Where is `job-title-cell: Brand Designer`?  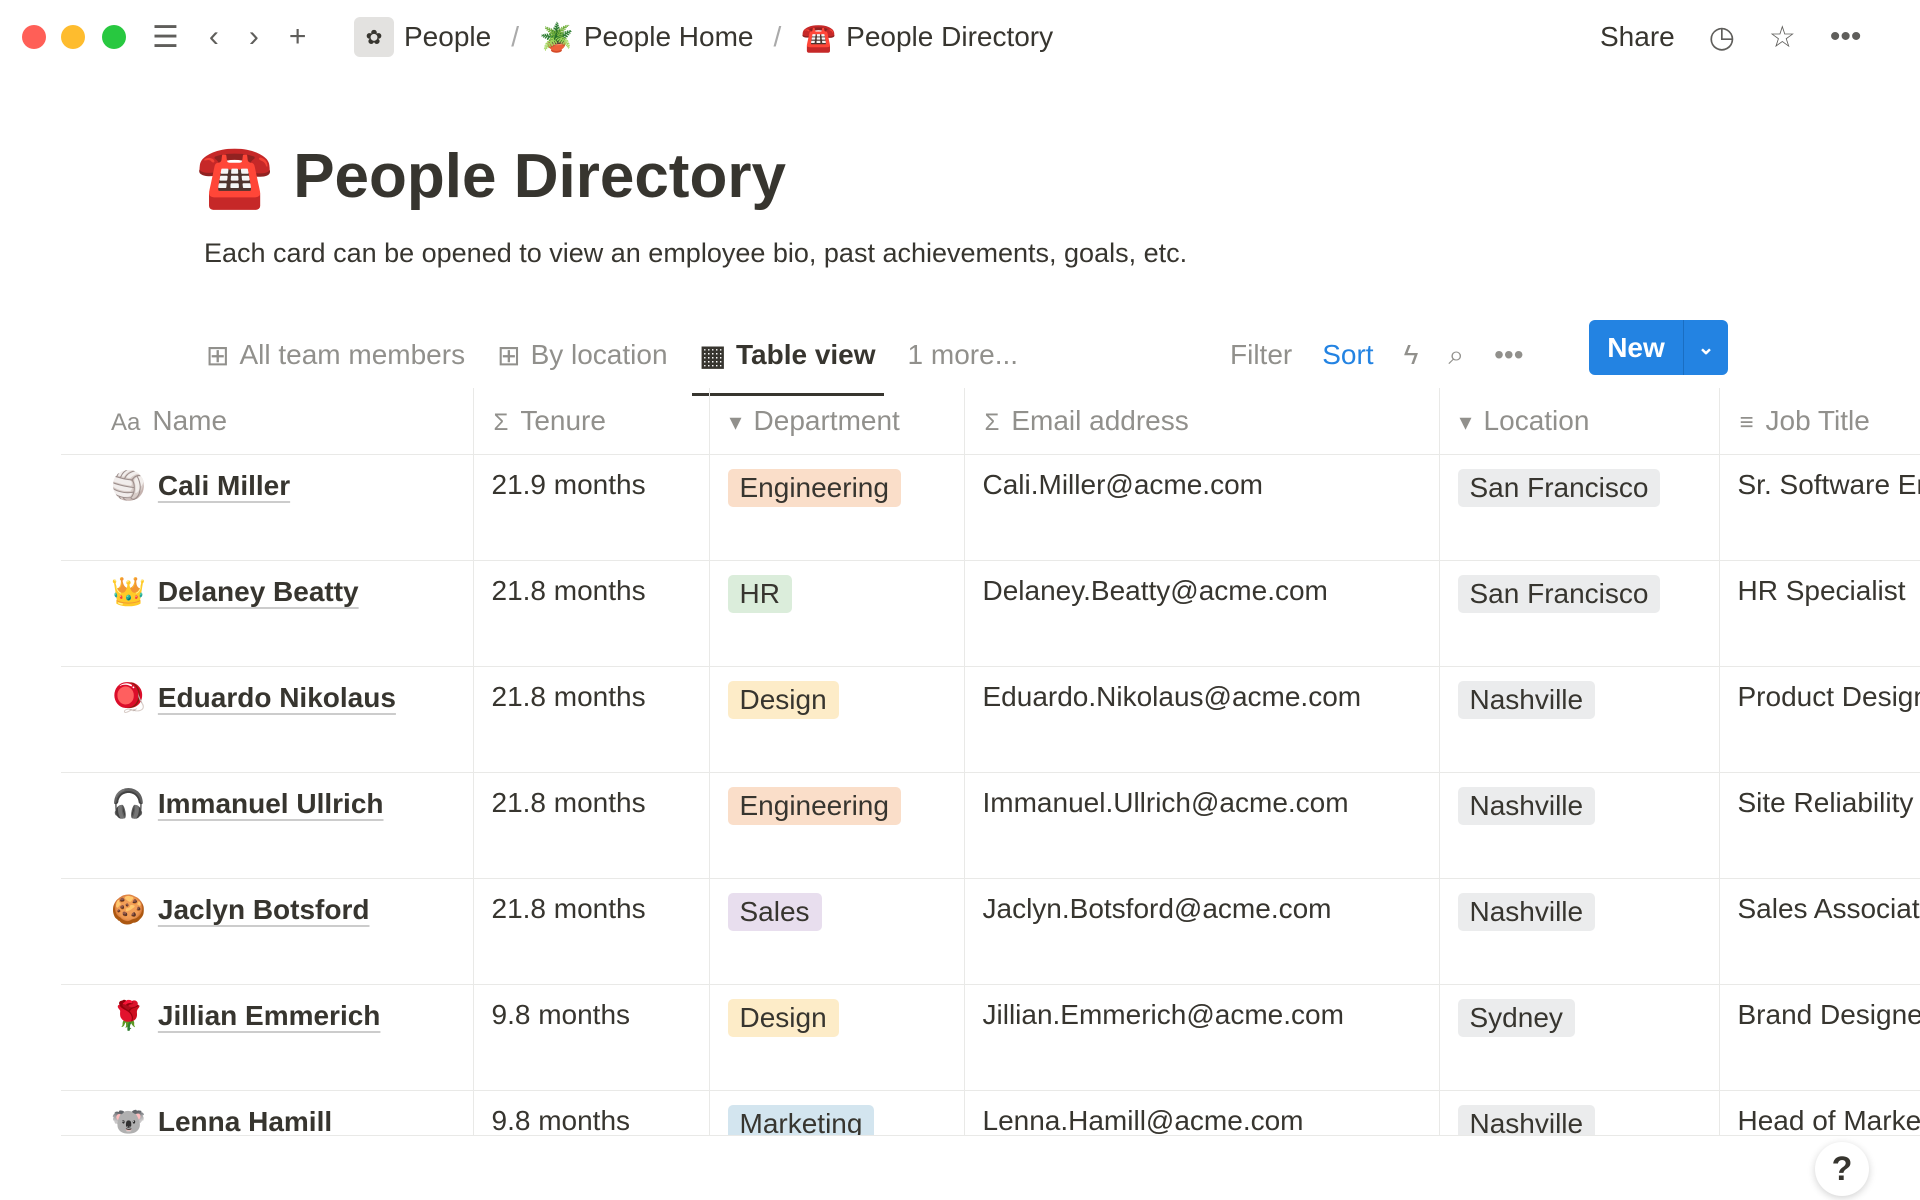 job-title-cell: Brand Designer is located at coordinates (1819, 1037).